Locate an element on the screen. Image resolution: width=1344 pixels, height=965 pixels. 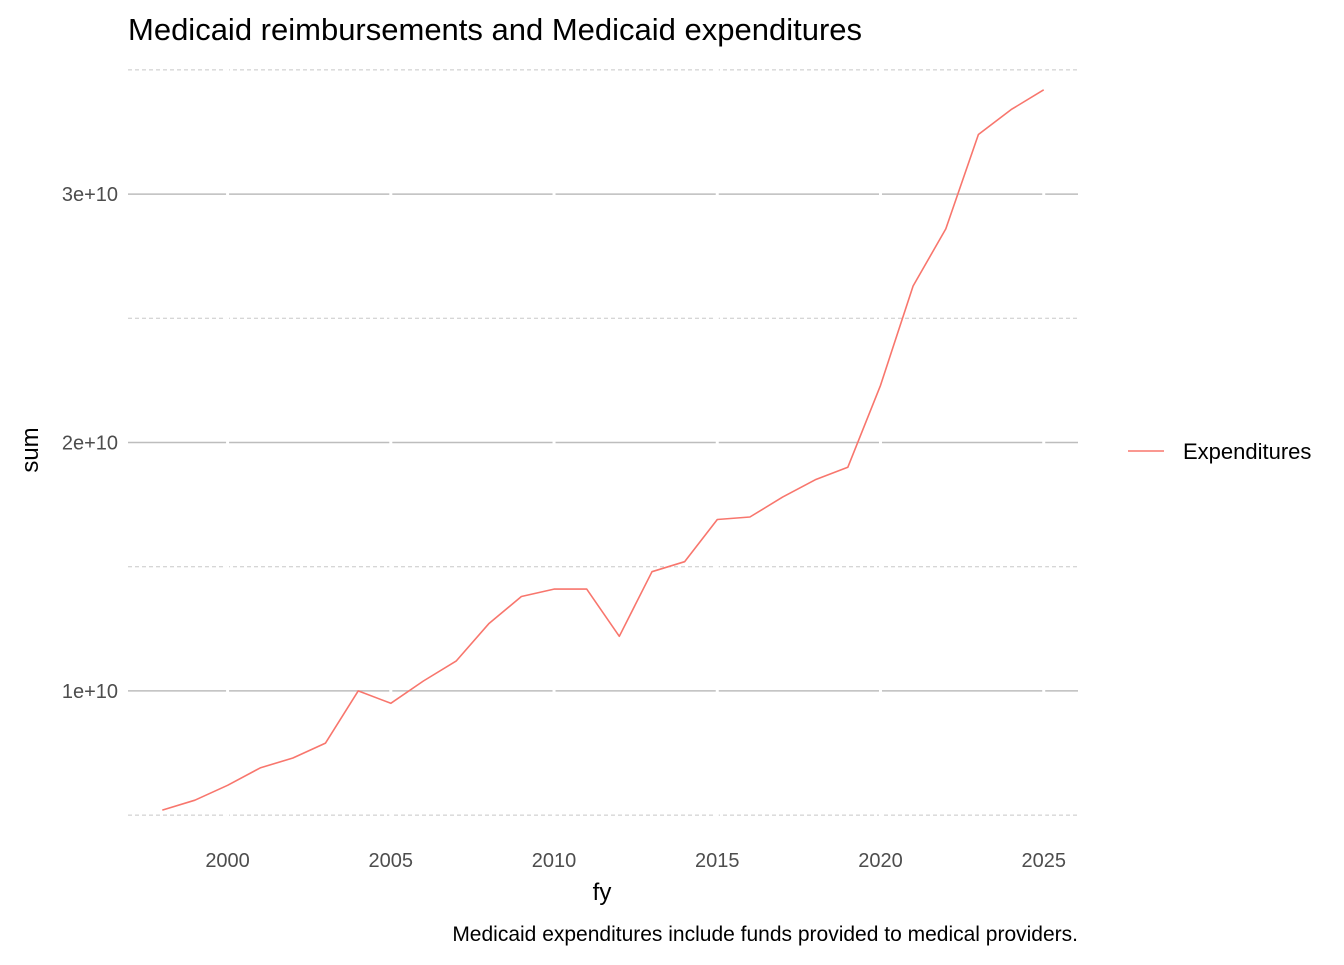
y-tick-label: 3e+10 is located at coordinates (90, 195).